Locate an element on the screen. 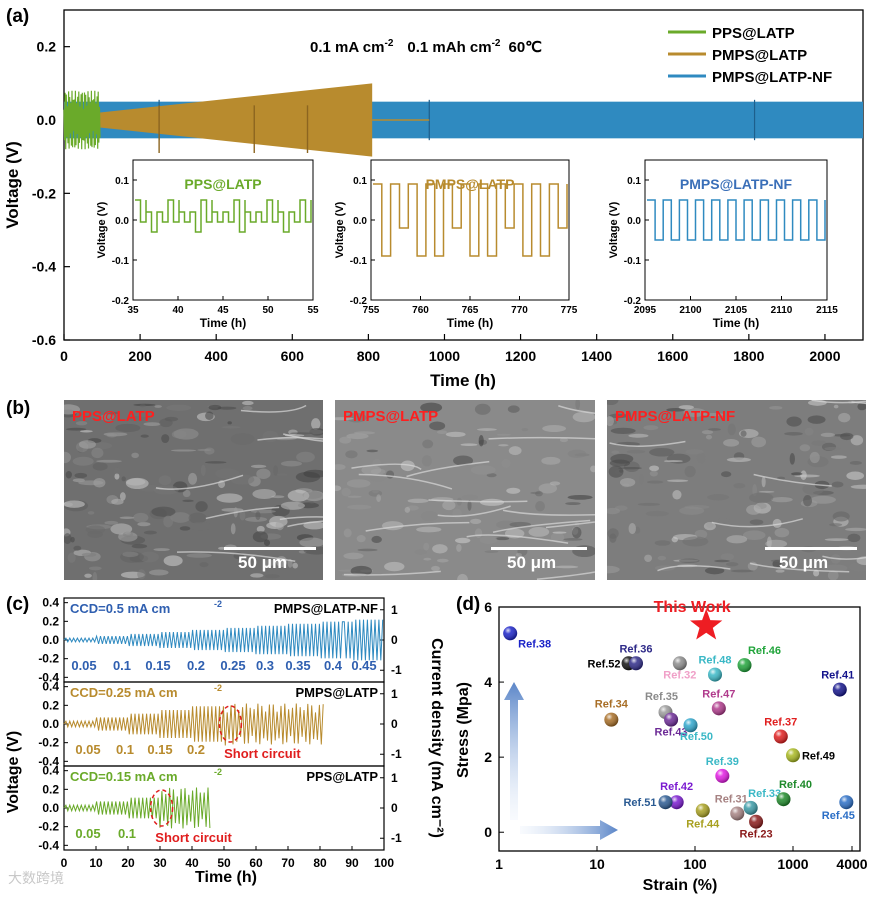  current-step-label: 0.1 is located at coordinates (122, 665).